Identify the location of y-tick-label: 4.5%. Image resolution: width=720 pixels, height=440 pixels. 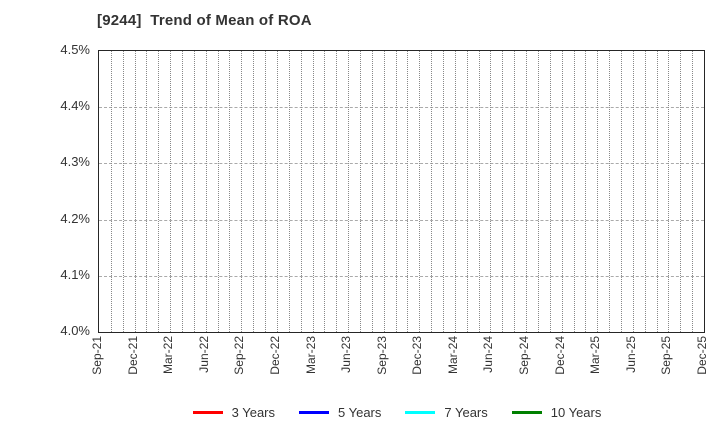
(75, 49).